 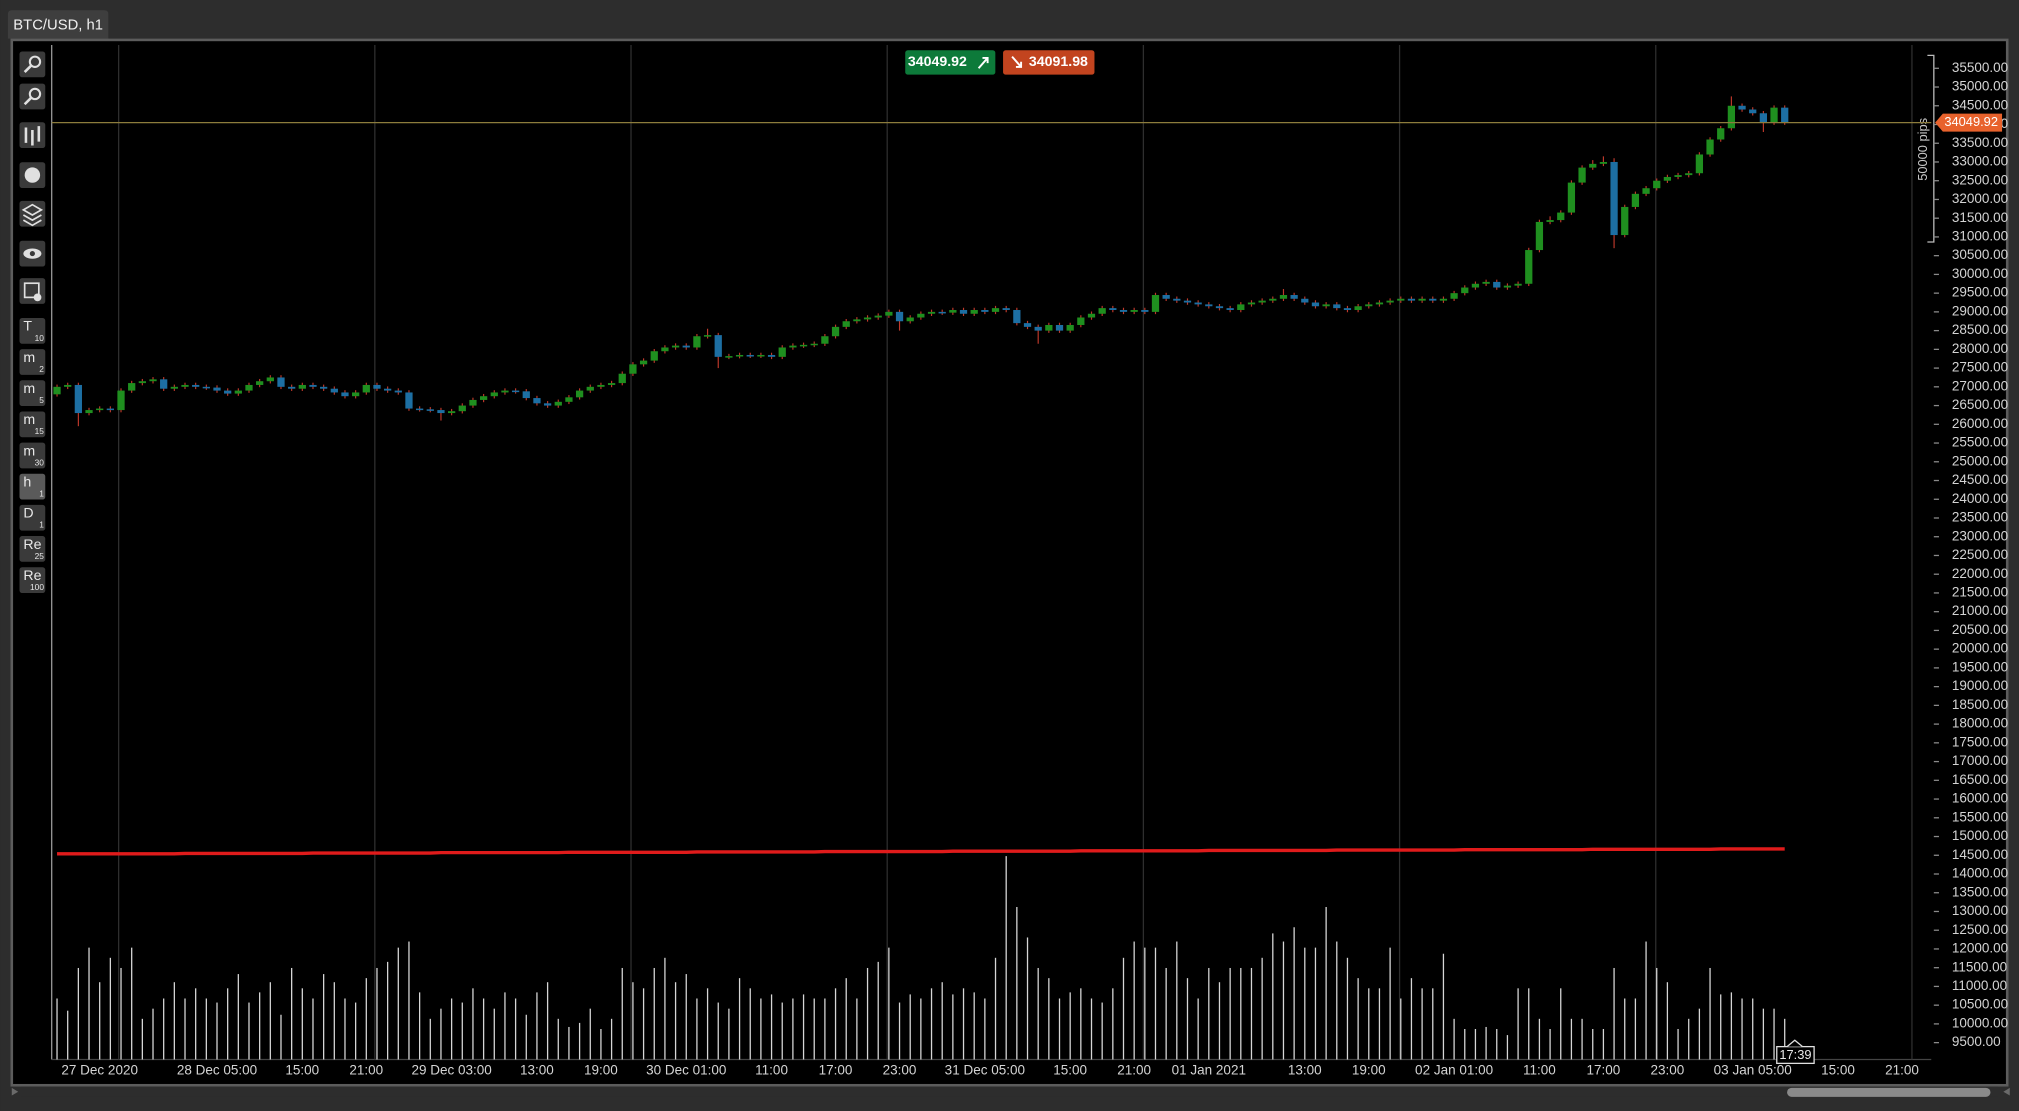 What do you see at coordinates (1980, 86) in the screenshot?
I see `y-tick-label: 35000.00` at bounding box center [1980, 86].